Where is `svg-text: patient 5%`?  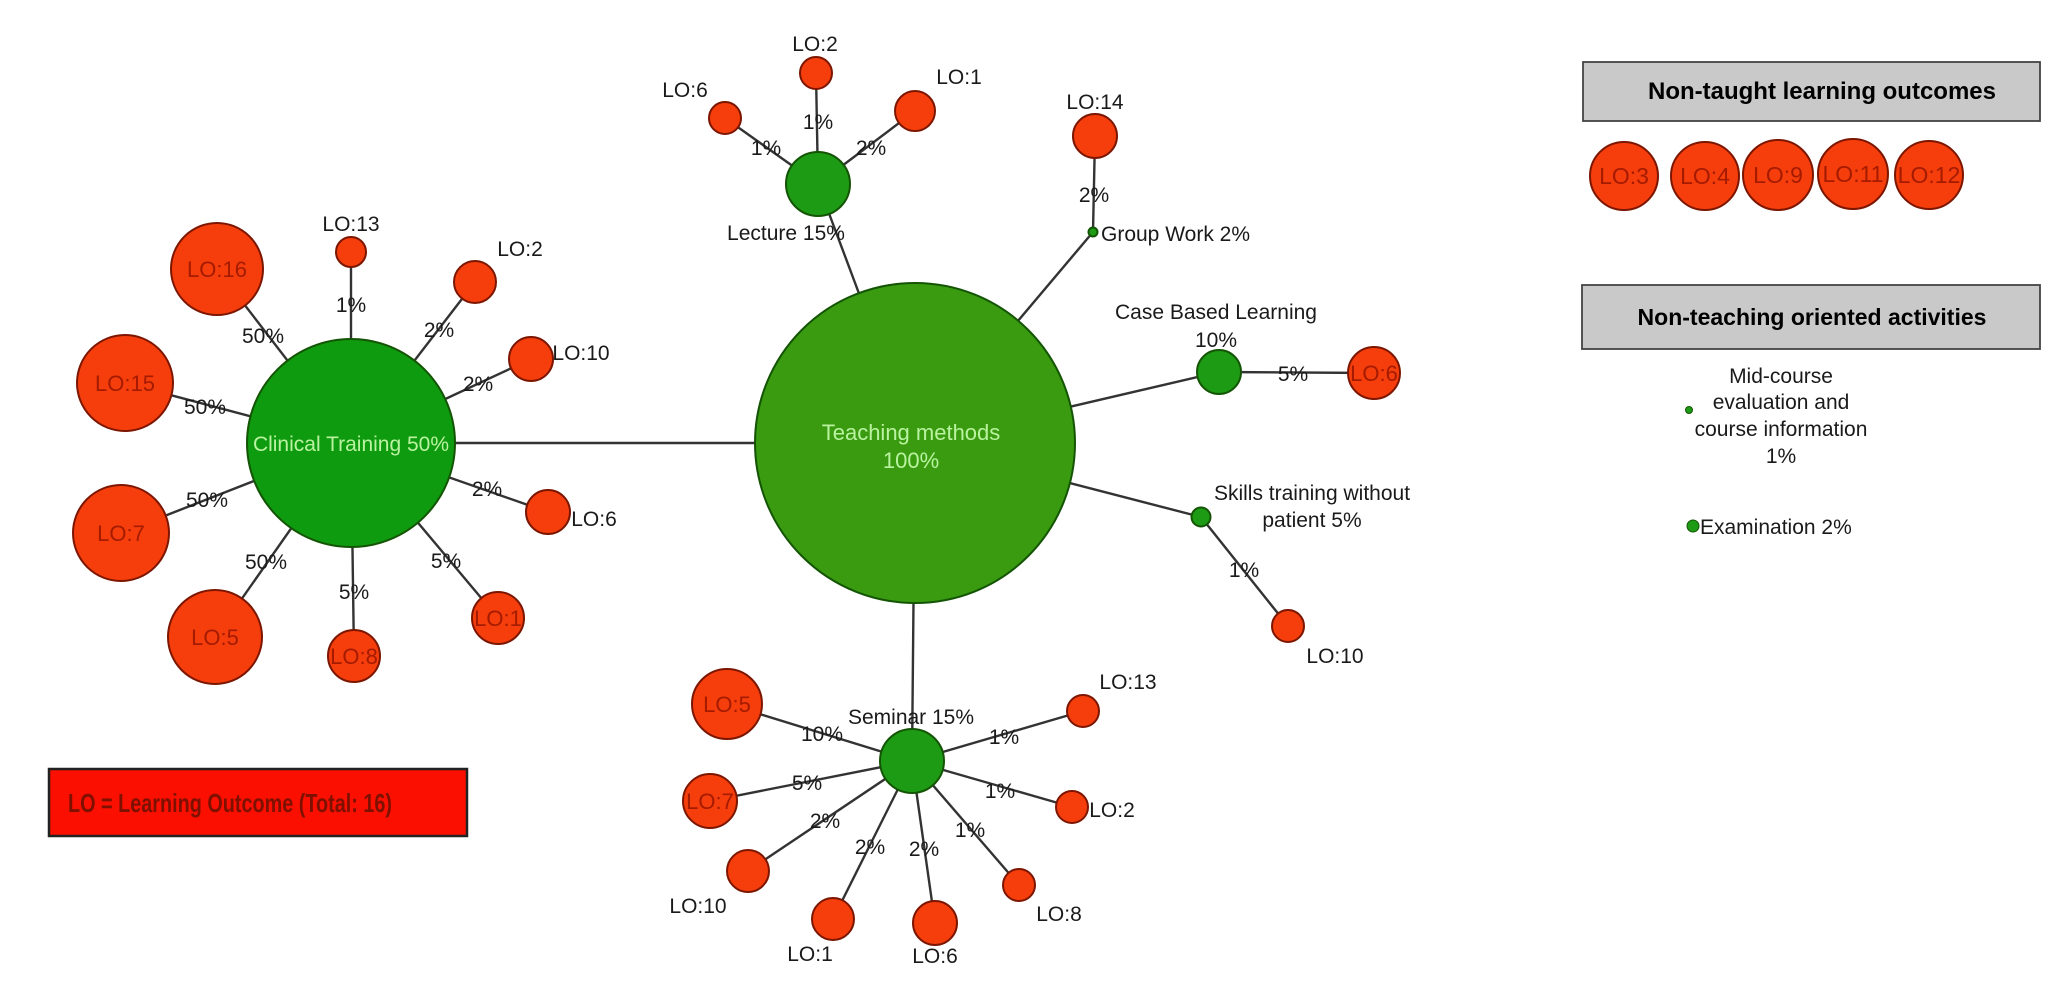
svg-text: patient 5% is located at coordinates (1311, 520).